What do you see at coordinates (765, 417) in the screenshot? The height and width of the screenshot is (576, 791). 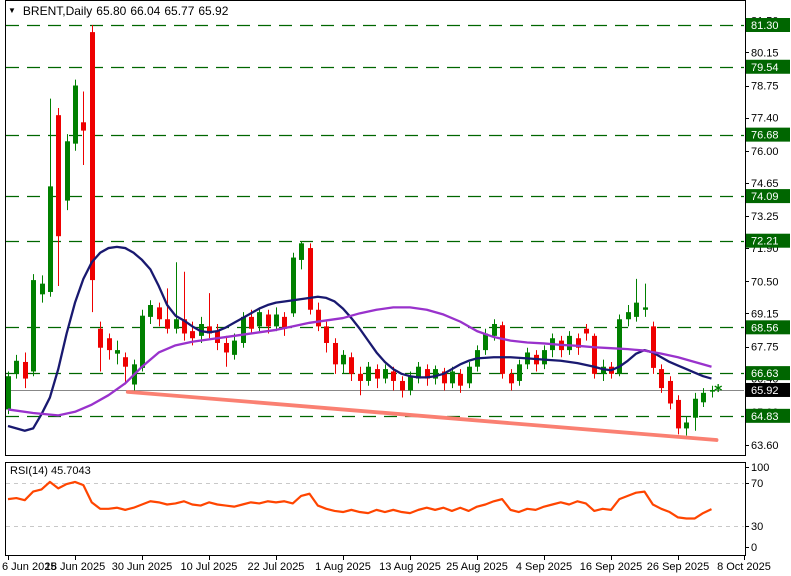 I see `price-level-badge-label: 64.83` at bounding box center [765, 417].